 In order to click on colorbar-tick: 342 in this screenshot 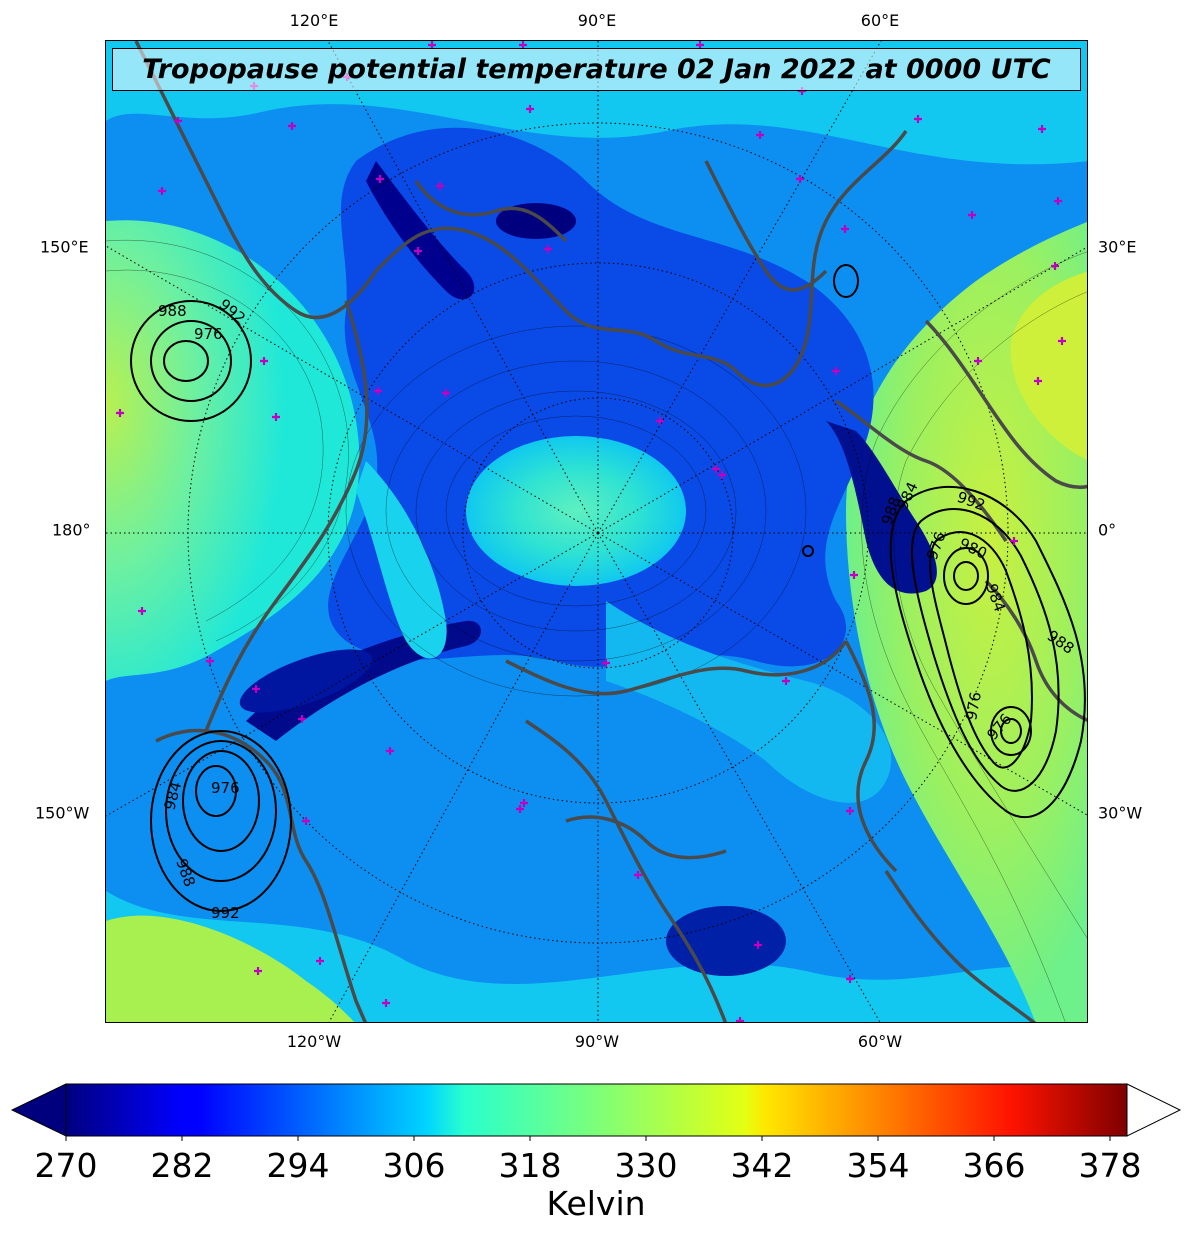, I will do `click(762, 1165)`.